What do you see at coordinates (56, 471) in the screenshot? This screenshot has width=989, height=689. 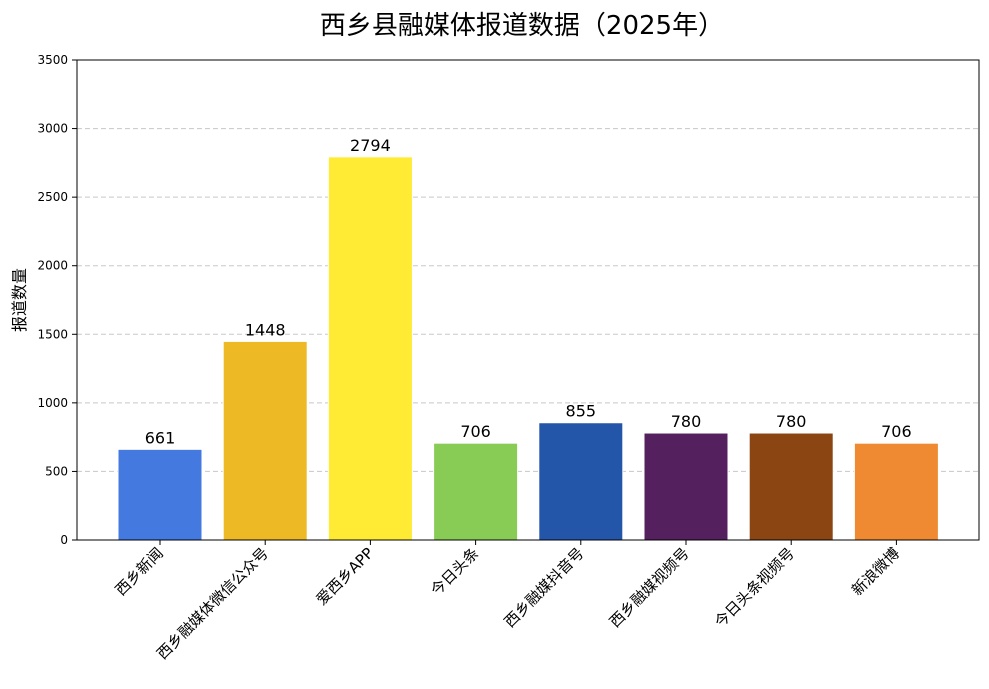 I see `y-tick-label: 500` at bounding box center [56, 471].